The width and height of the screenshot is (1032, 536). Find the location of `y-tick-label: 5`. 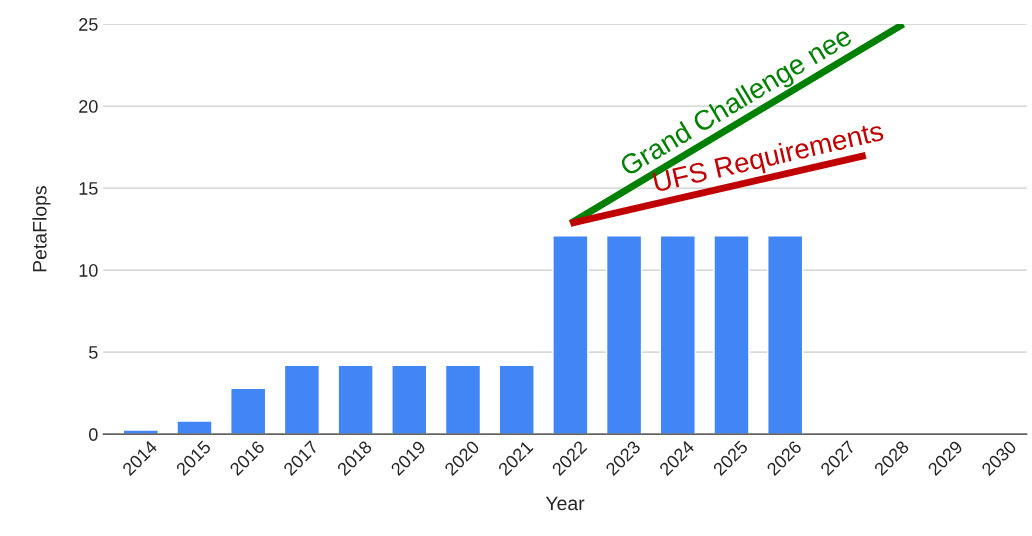

y-tick-label: 5 is located at coordinates (93, 352).